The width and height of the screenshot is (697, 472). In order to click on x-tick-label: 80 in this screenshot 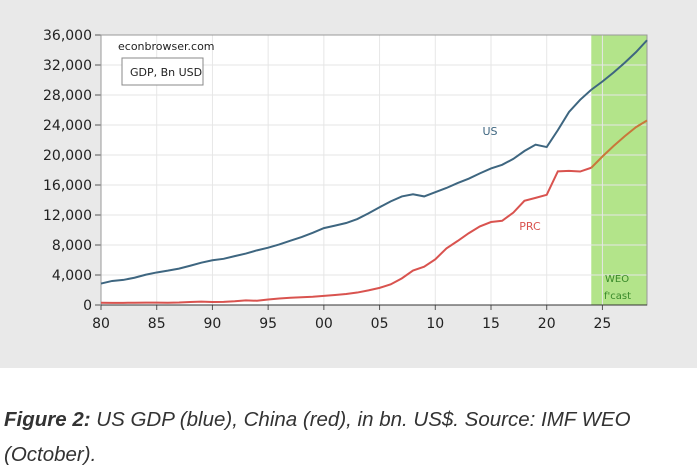, I will do `click(101, 324)`.